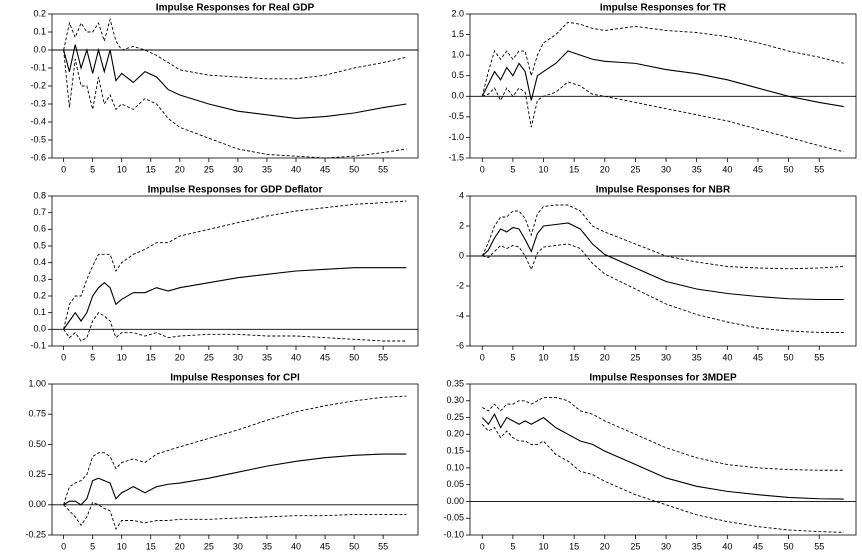 The height and width of the screenshot is (554, 862). I want to click on y-tick-label: 0, so click(461, 255).